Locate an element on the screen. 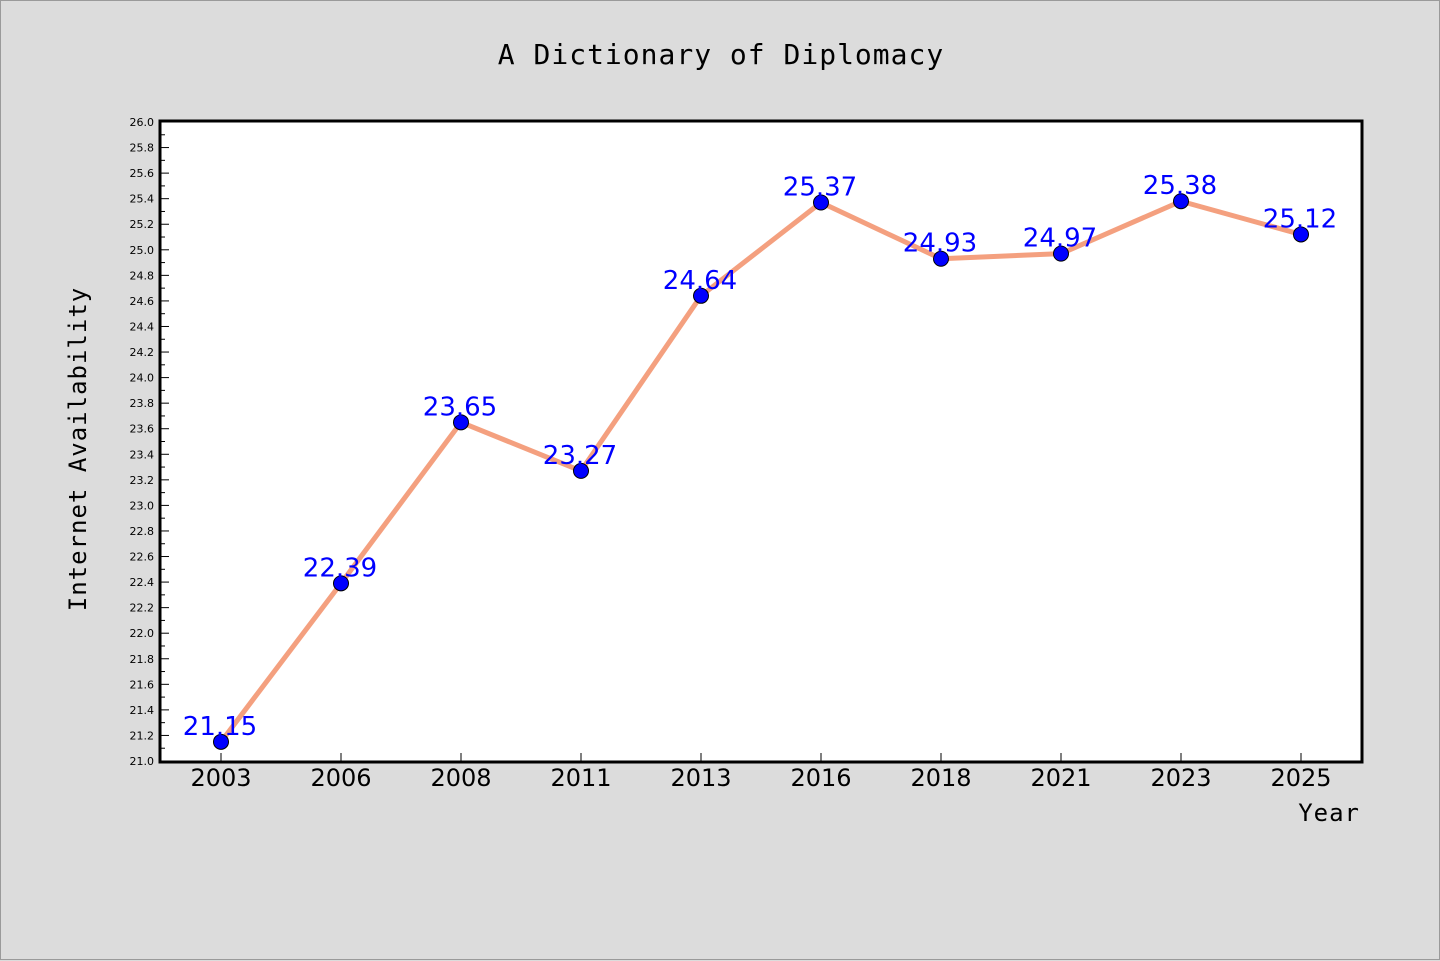  y-tick-label: 25.6 is located at coordinates (142, 173).